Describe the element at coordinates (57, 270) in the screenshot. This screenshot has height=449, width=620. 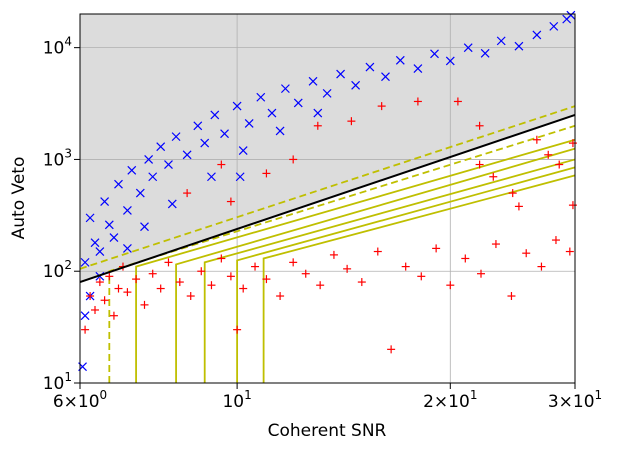
I see `y-tick-label: 10²` at that location.